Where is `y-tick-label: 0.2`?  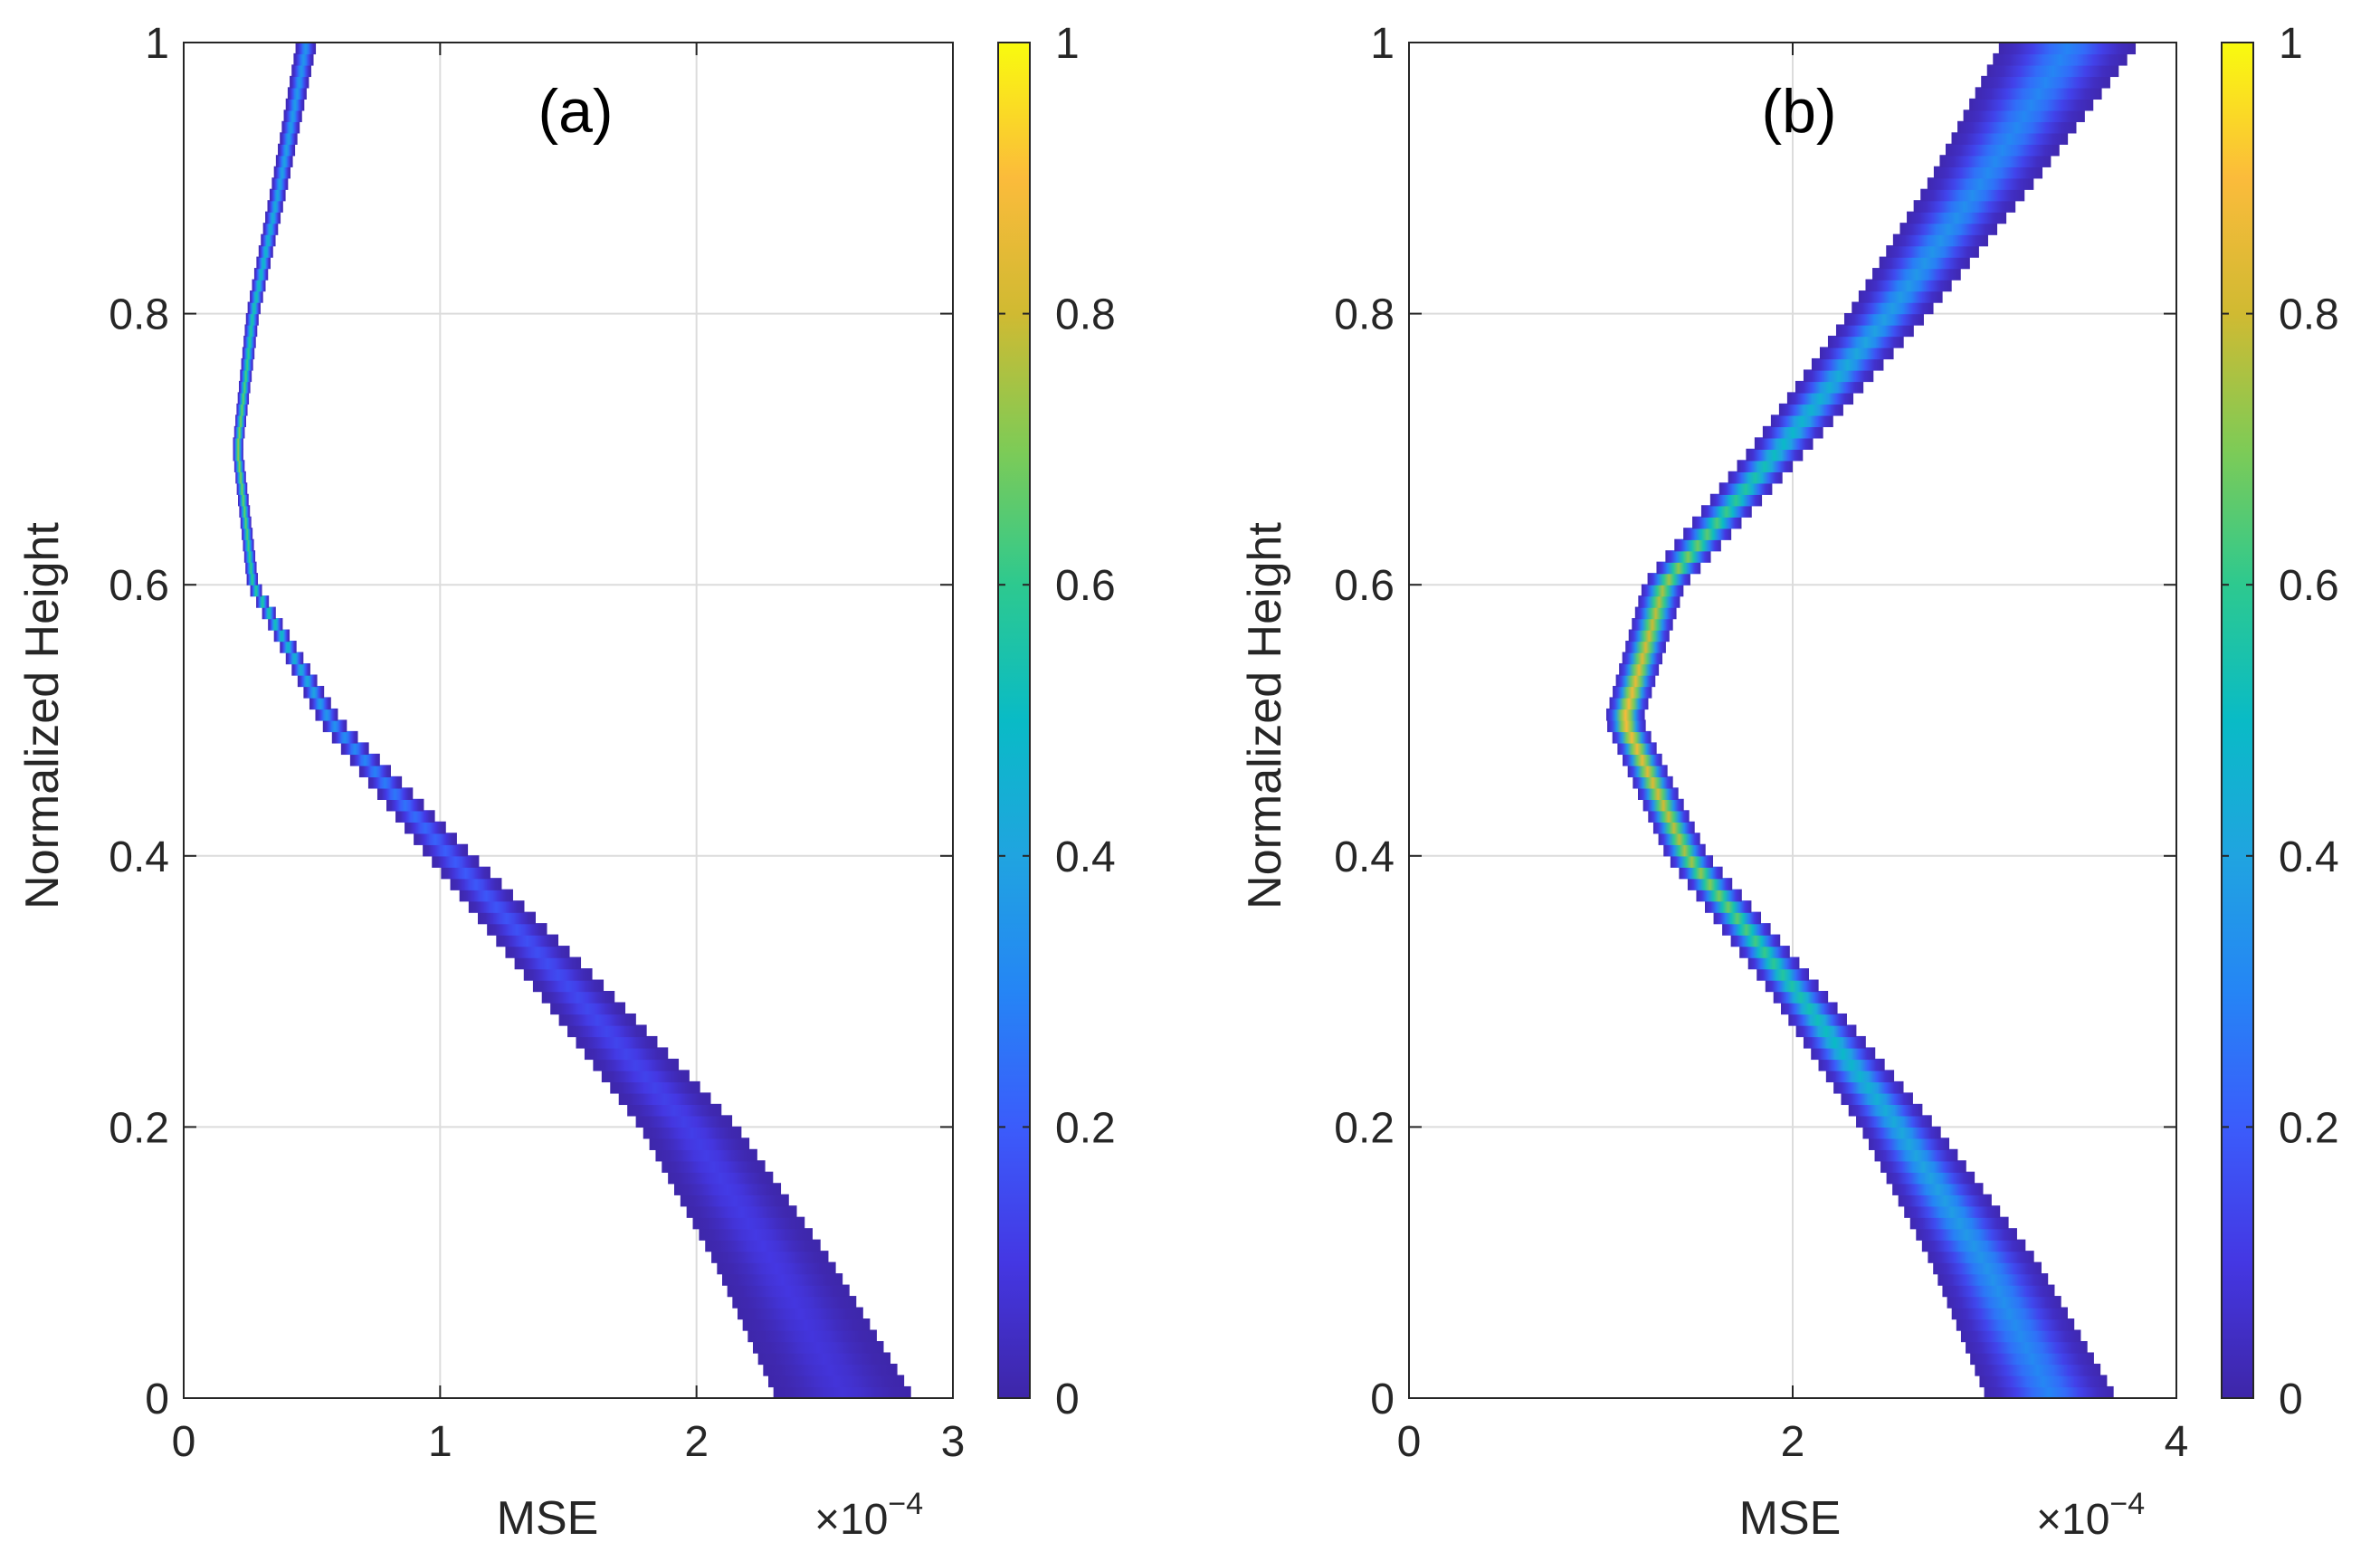 y-tick-label: 0.2 is located at coordinates (139, 1128).